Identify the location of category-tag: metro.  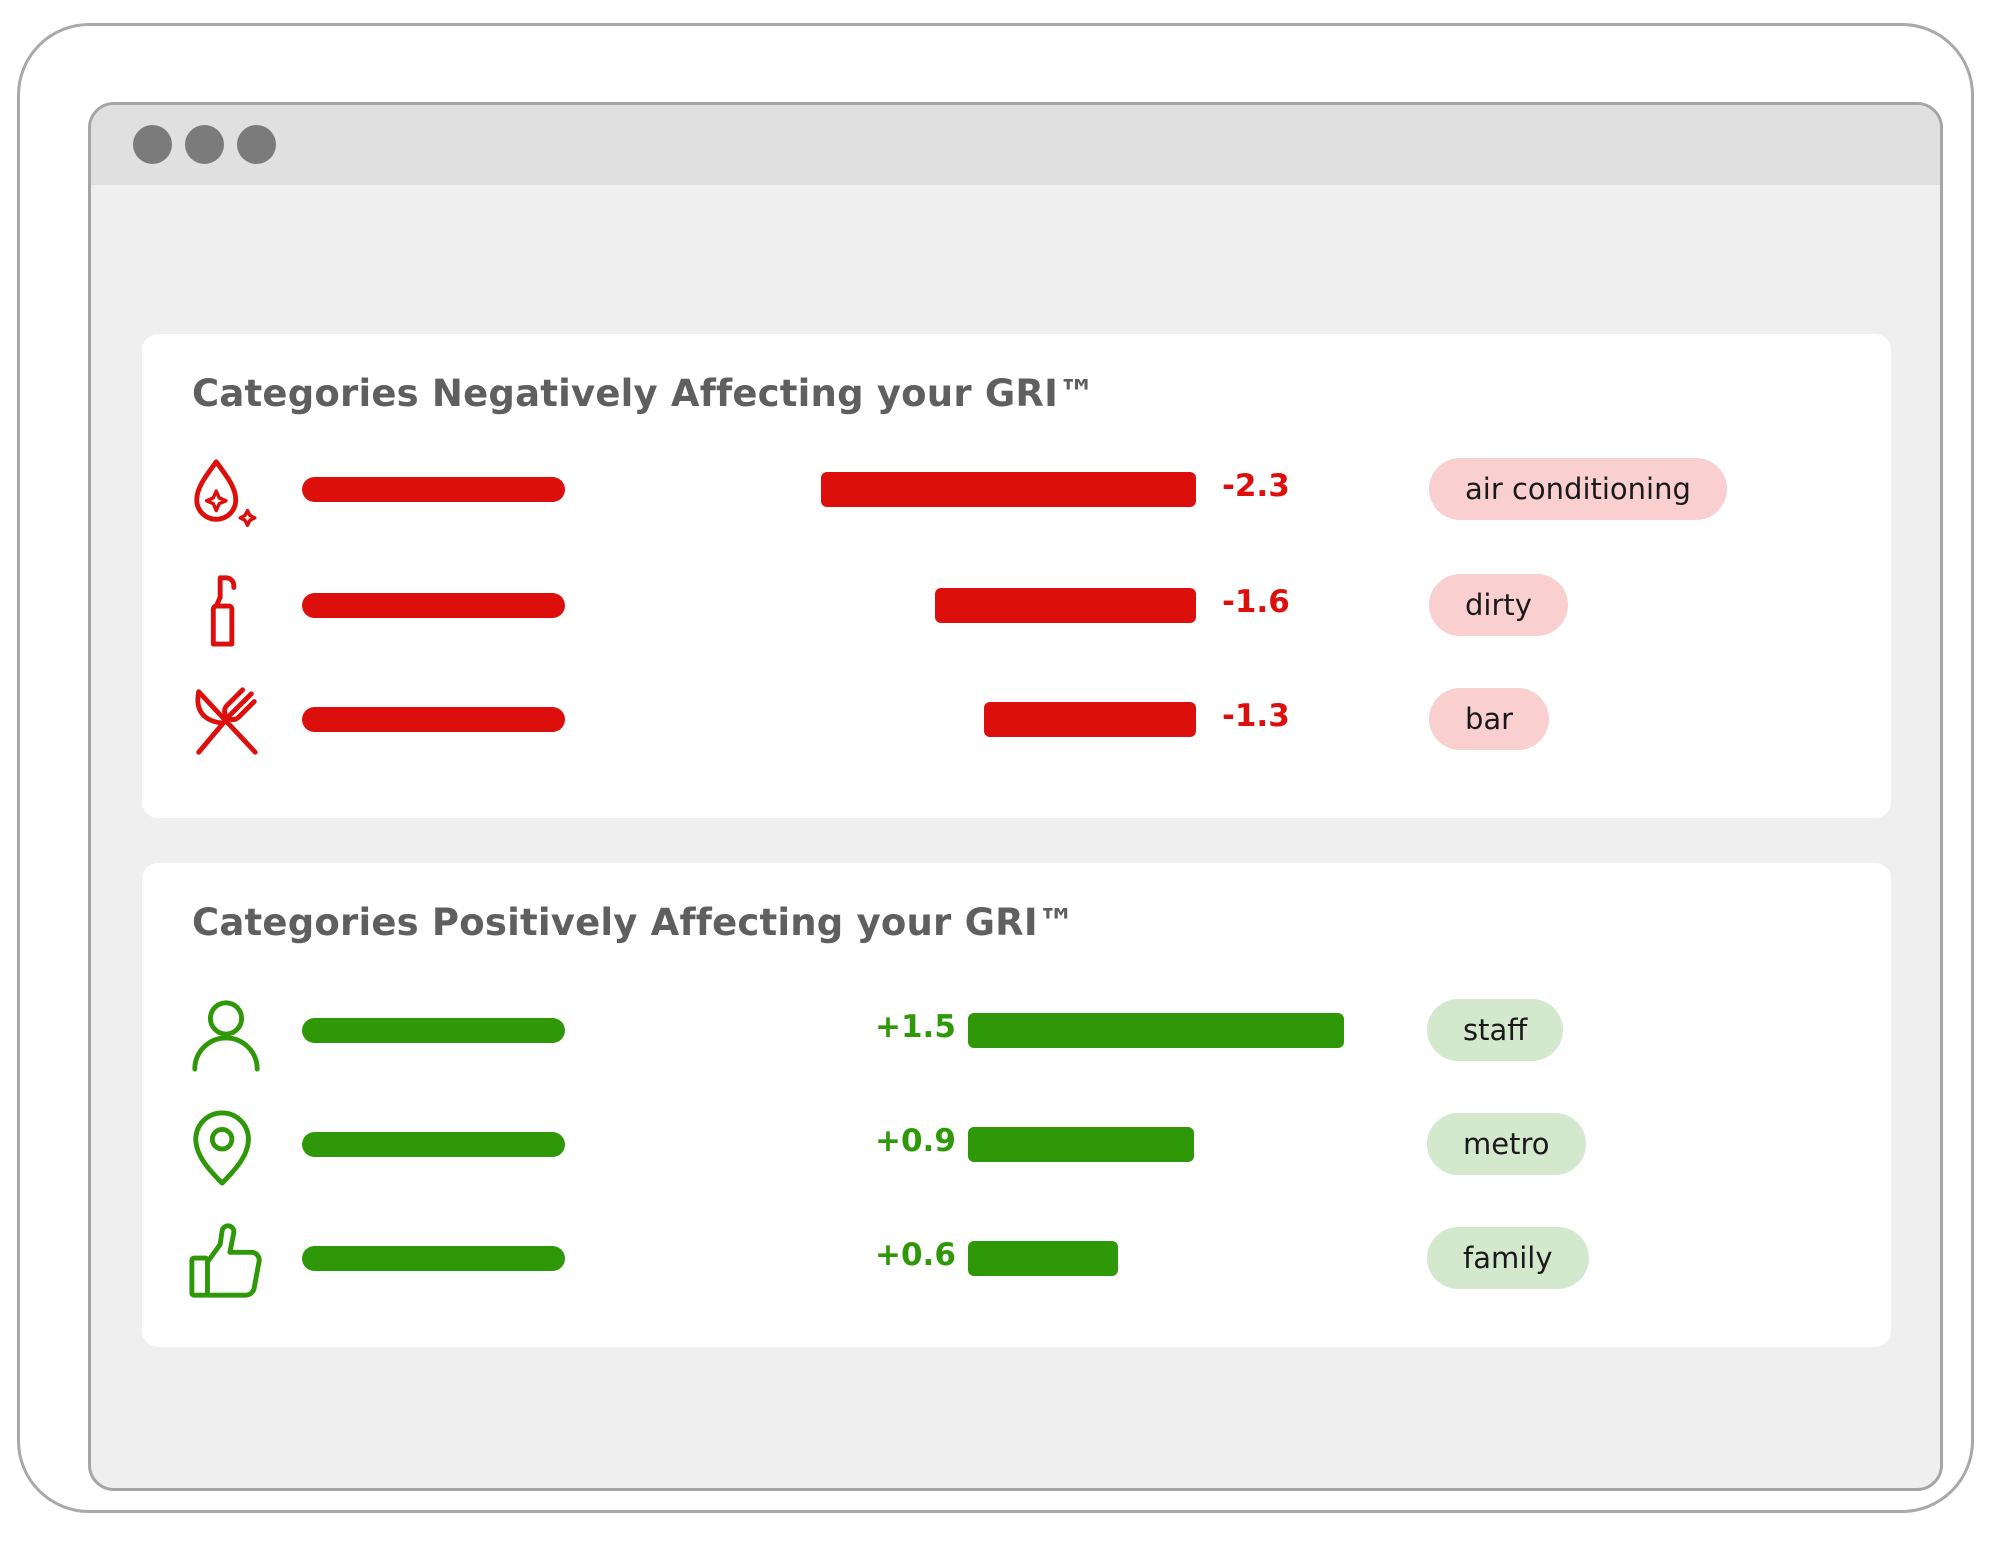
(1506, 1144).